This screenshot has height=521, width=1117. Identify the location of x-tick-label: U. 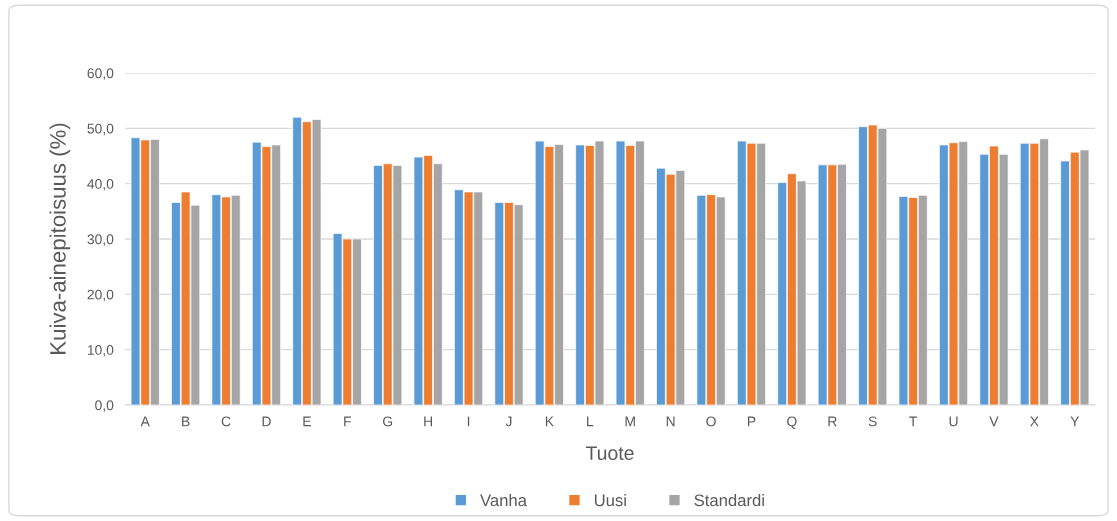
(953, 421).